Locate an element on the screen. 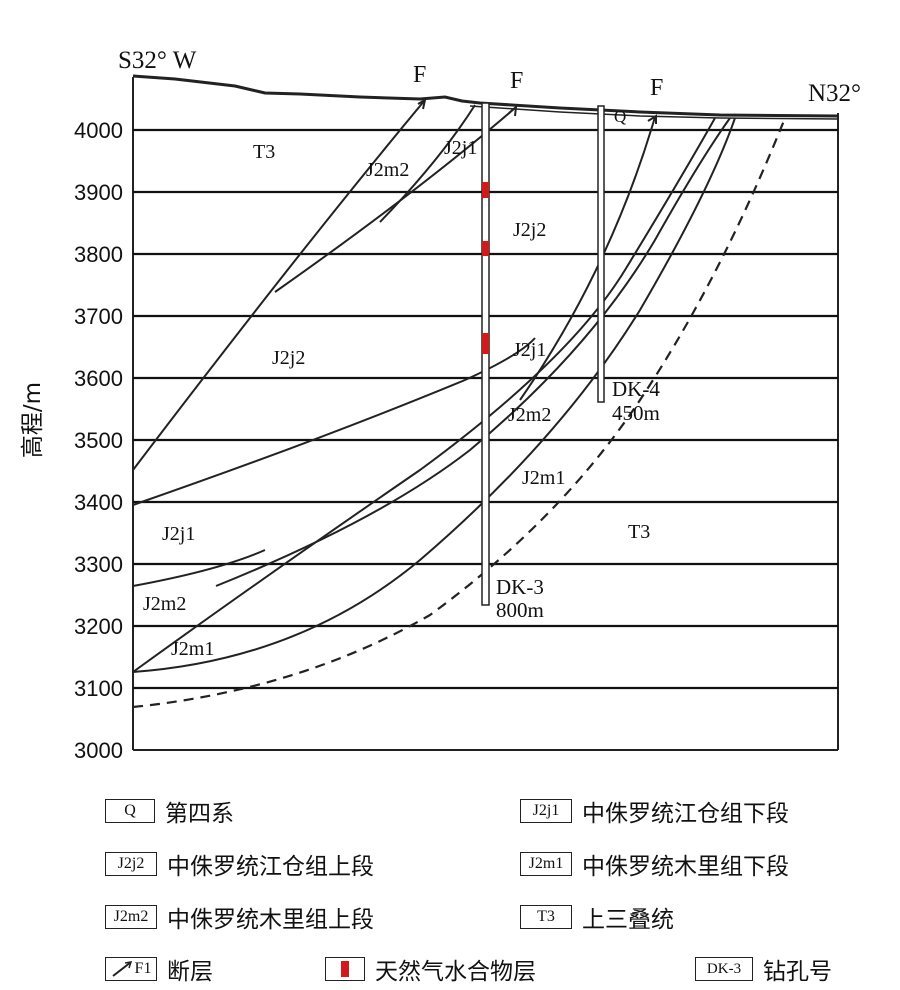 This screenshot has width=900, height=990. fault-label-3: F is located at coordinates (656, 88).